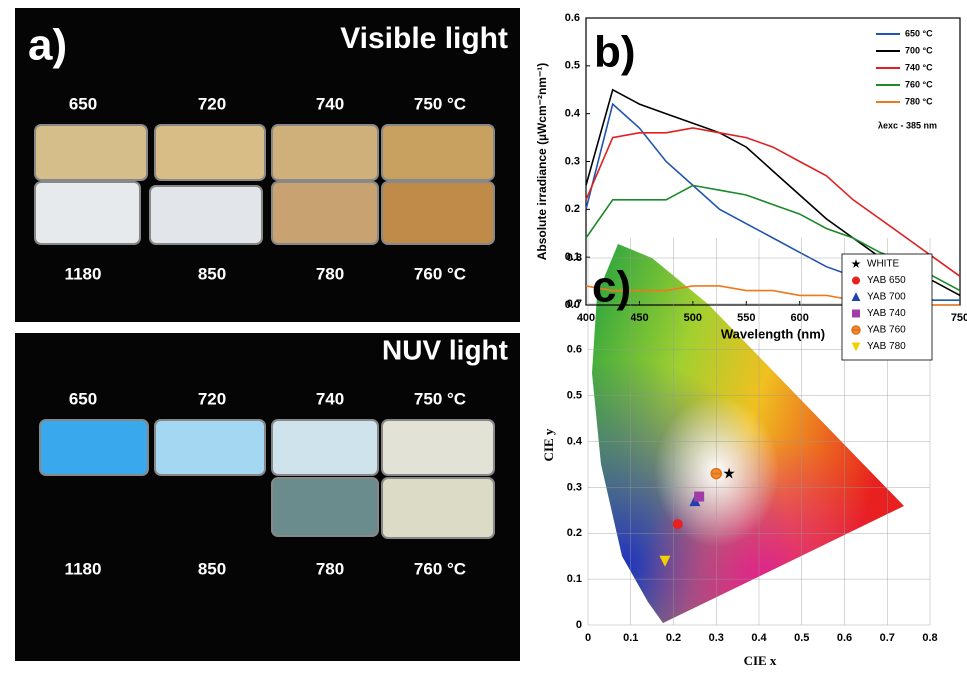  What do you see at coordinates (716, 638) in the screenshot?
I see `x-tick-label: 0.3` at bounding box center [716, 638].